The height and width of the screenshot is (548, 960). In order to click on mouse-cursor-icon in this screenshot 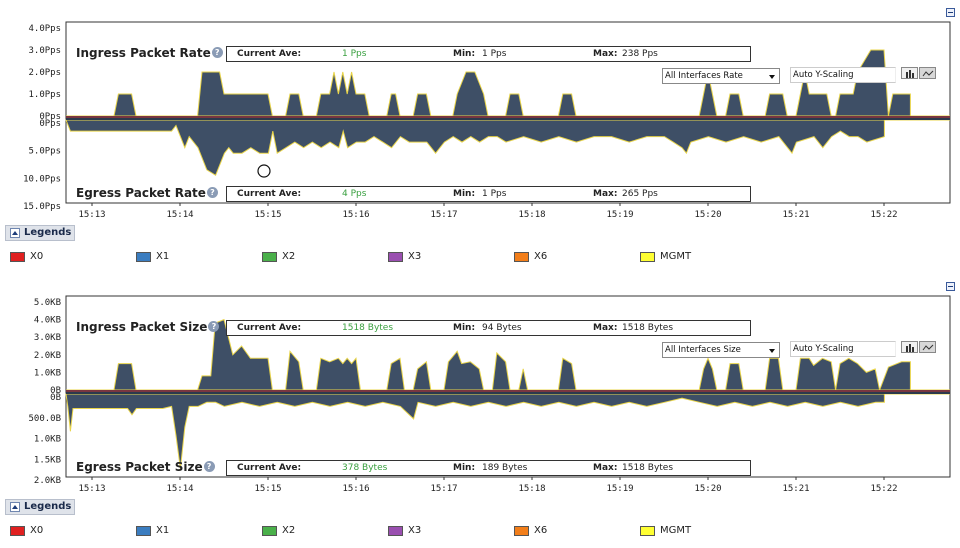, I will do `click(264, 171)`.